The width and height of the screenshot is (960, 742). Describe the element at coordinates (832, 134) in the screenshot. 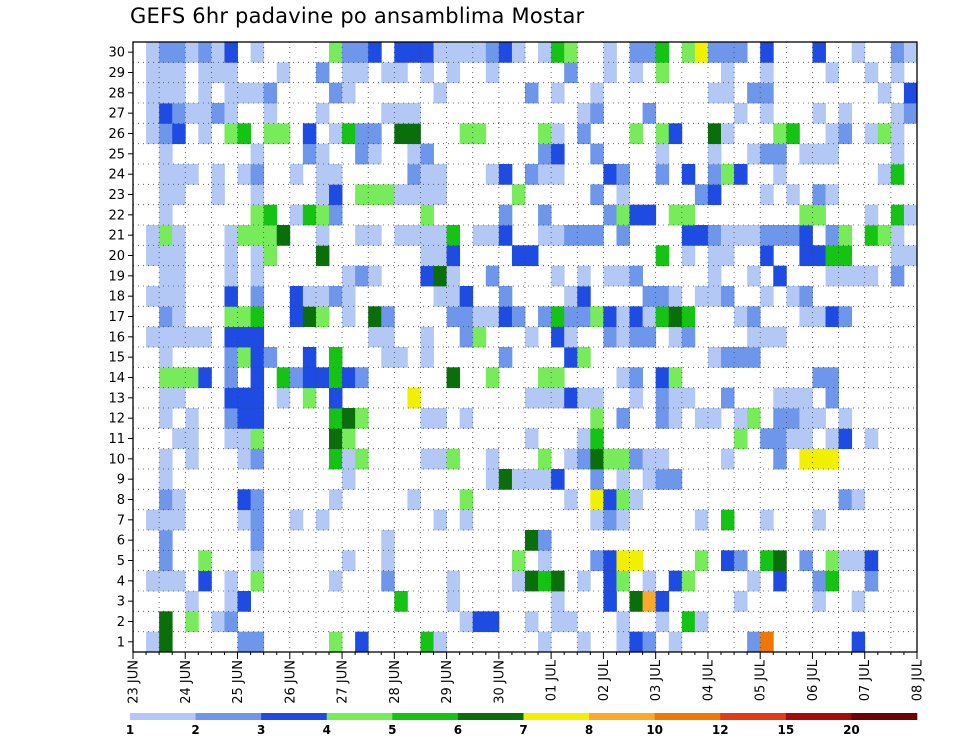

I see `cell-m26-s53` at that location.